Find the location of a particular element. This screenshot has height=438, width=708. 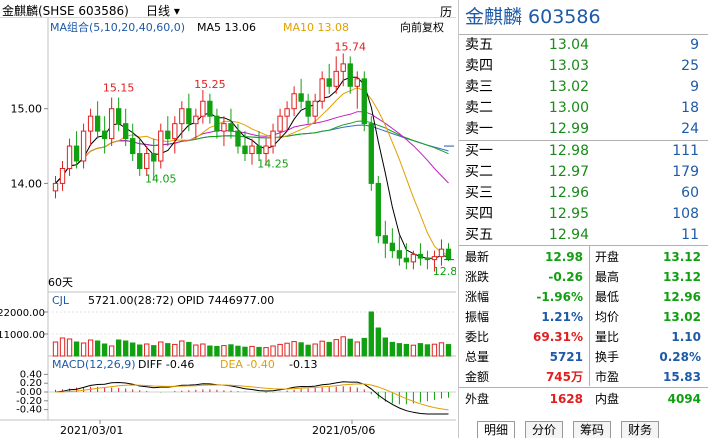

sell-order-row: 卖五 13.04 9 is located at coordinates (583, 45).